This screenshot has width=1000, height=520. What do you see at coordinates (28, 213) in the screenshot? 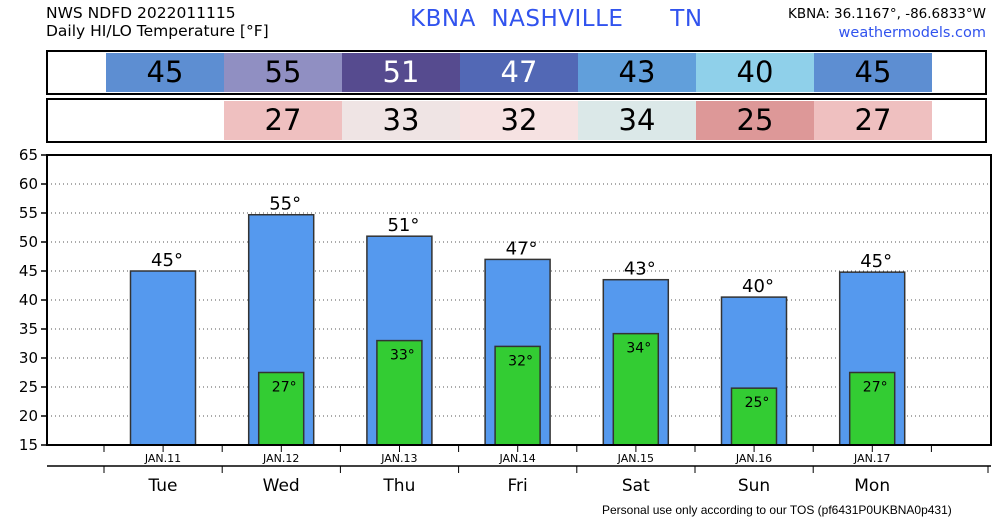
I see `y-tick-label: 55` at bounding box center [28, 213].